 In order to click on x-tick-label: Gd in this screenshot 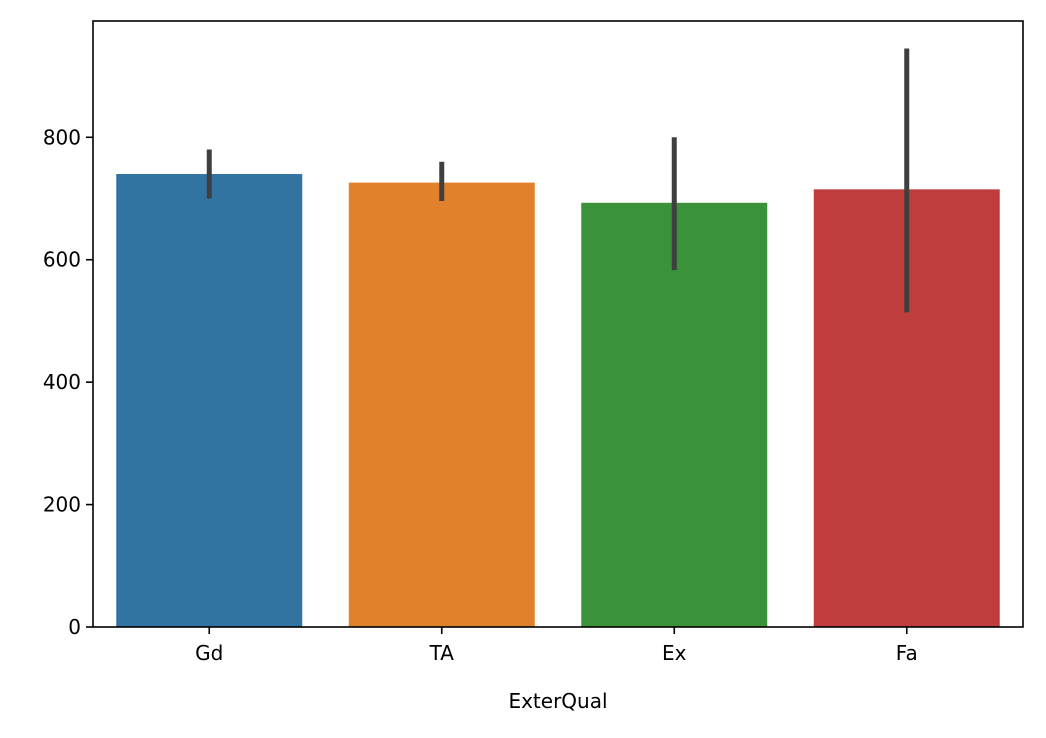, I will do `click(209, 653)`.